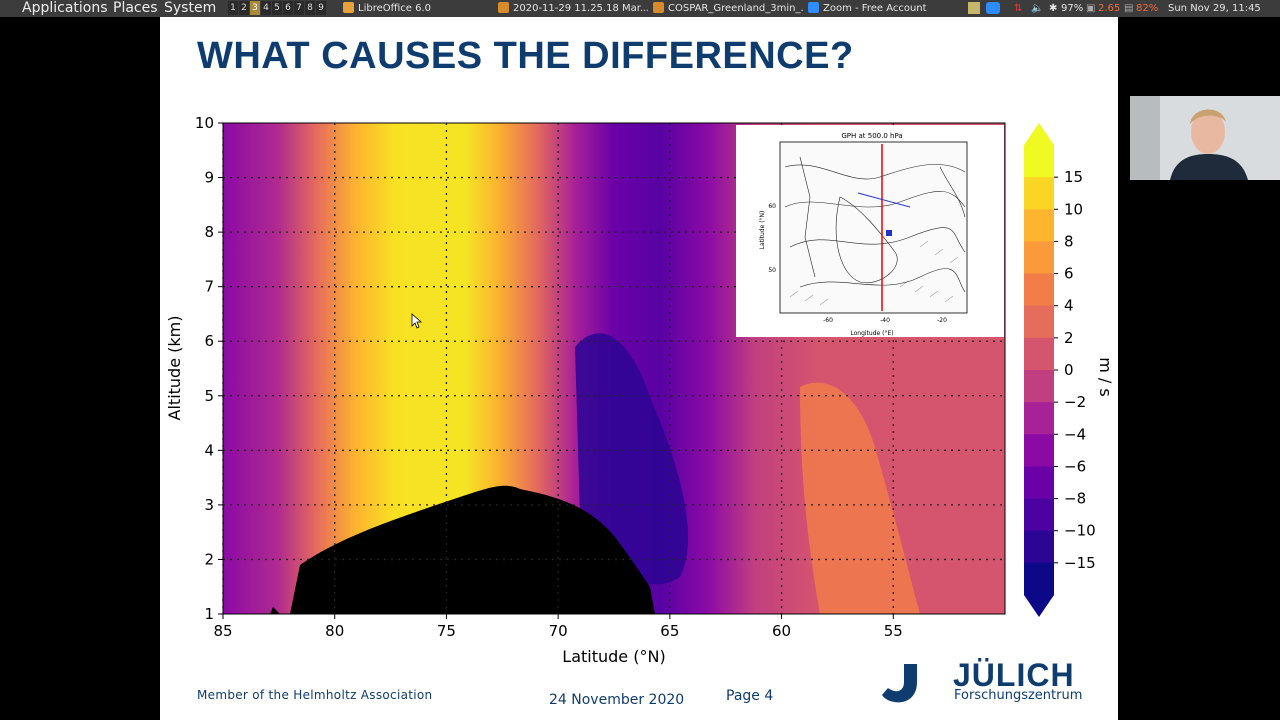 The height and width of the screenshot is (720, 1280). Describe the element at coordinates (617, 700) in the screenshot. I see `footer-date: 24 November 2020` at that location.